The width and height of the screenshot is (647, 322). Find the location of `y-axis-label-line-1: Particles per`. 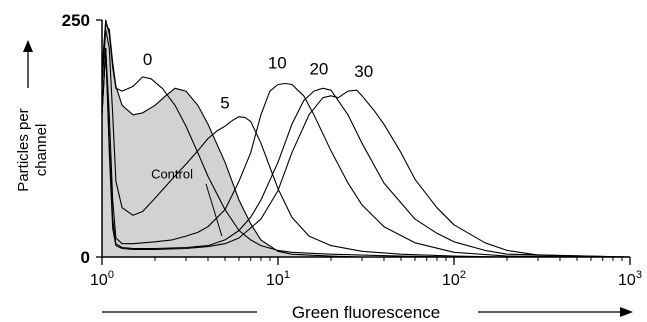

y-axis-label-line-1: Particles per is located at coordinates (23, 149).